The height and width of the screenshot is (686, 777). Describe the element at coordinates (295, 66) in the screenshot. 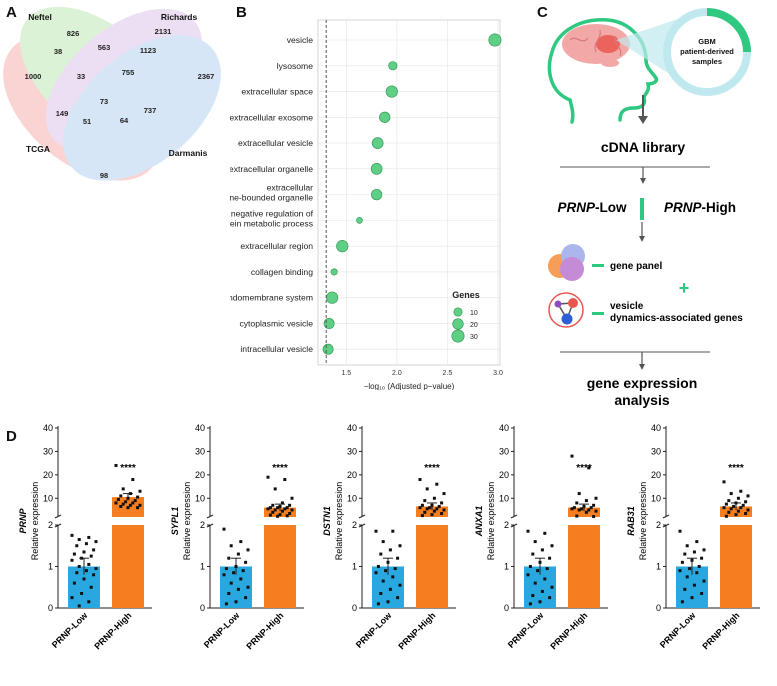

I see `term-label: lysosome` at that location.